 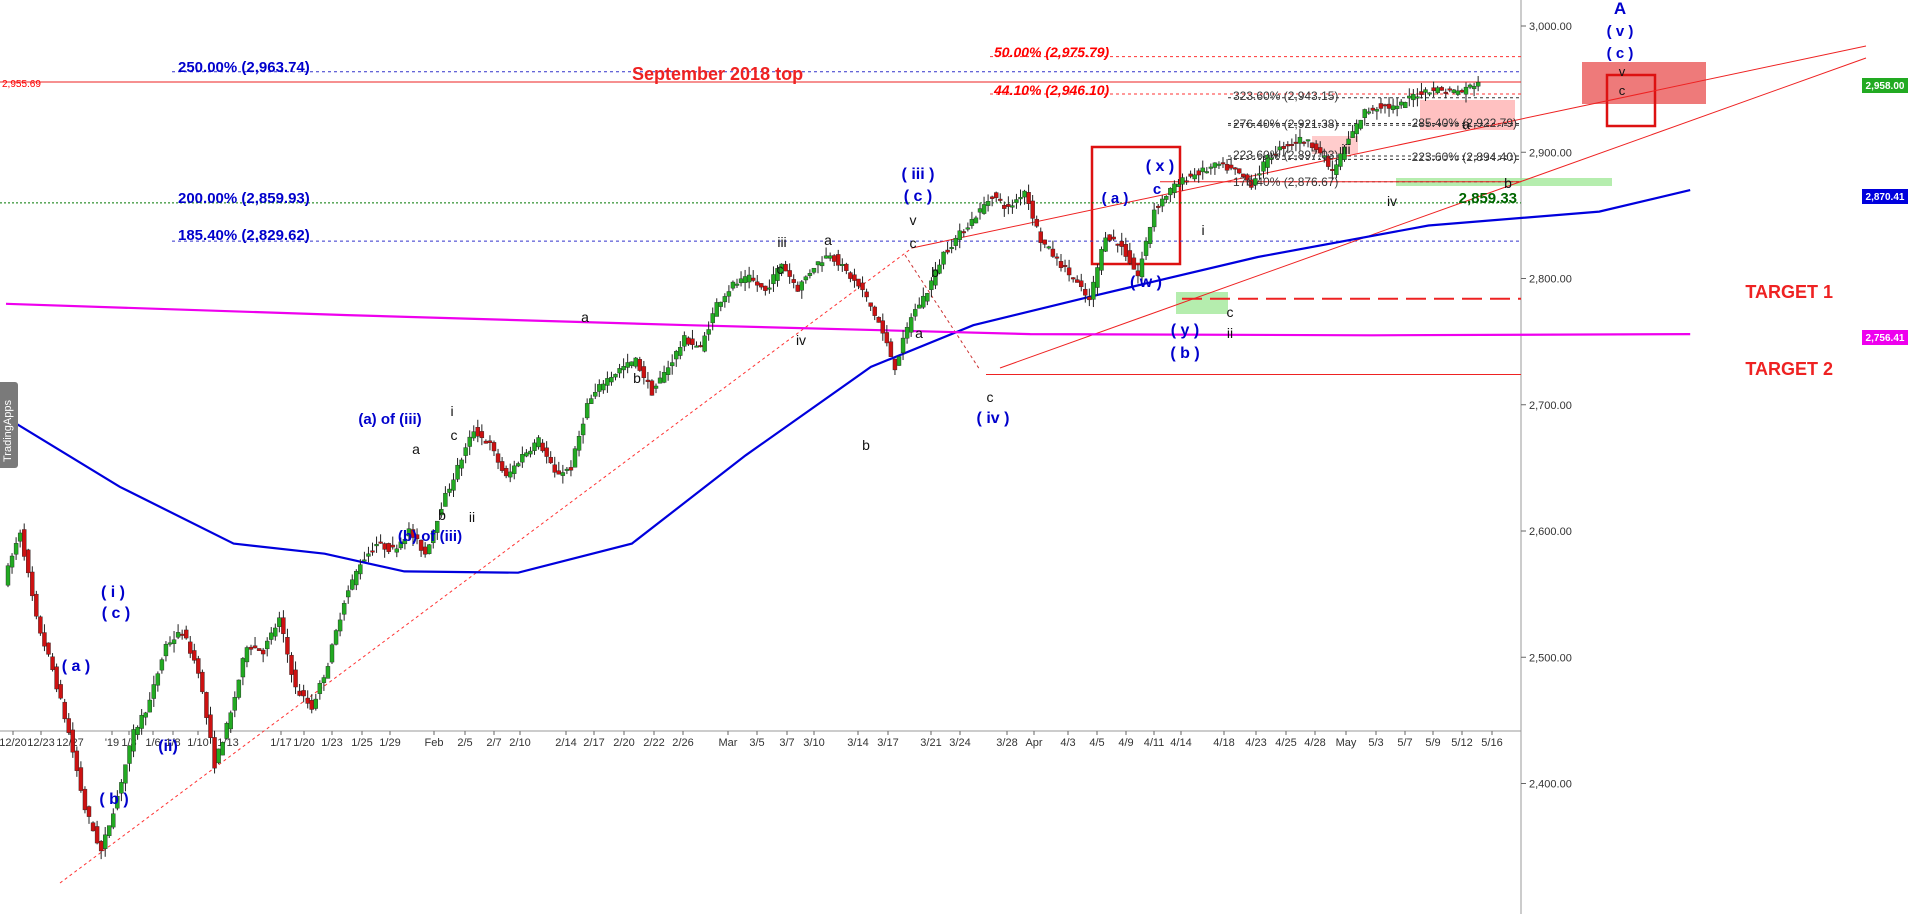 What do you see at coordinates (1184, 353) in the screenshot?
I see `wave-label: ( b )` at bounding box center [1184, 353].